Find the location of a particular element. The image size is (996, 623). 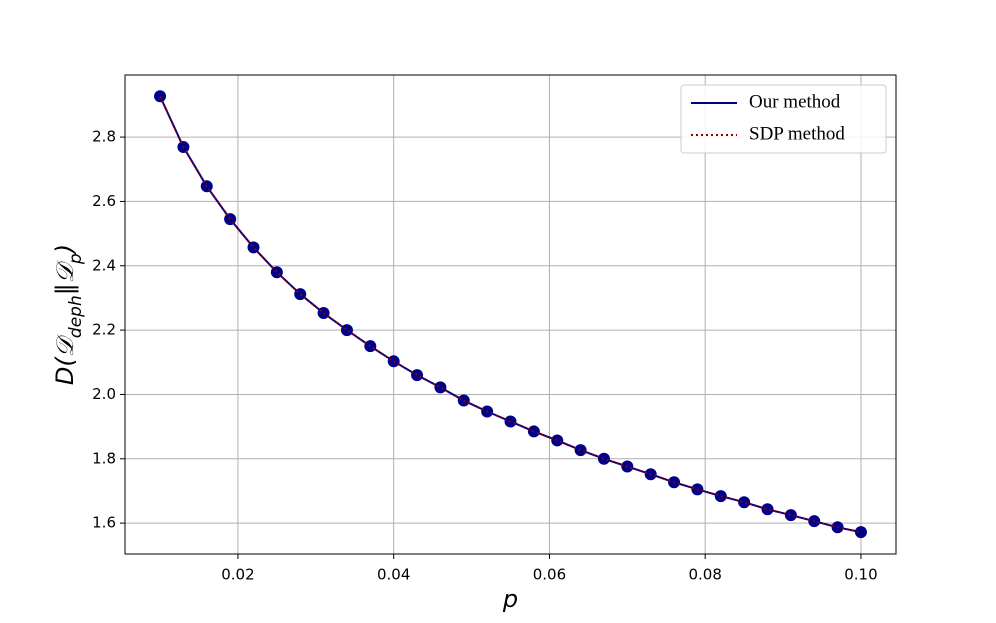

y-axis-label-part: p is located at coordinates (76, 259).